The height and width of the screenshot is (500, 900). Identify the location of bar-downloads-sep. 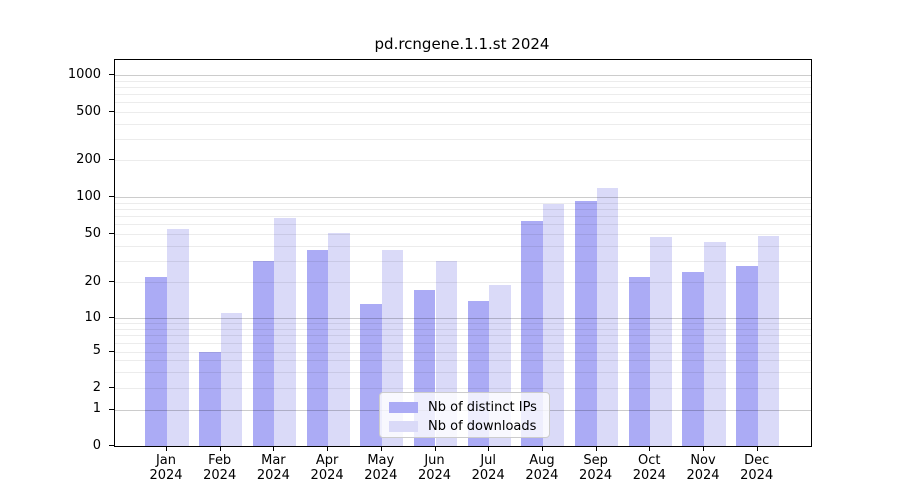
(607, 316).